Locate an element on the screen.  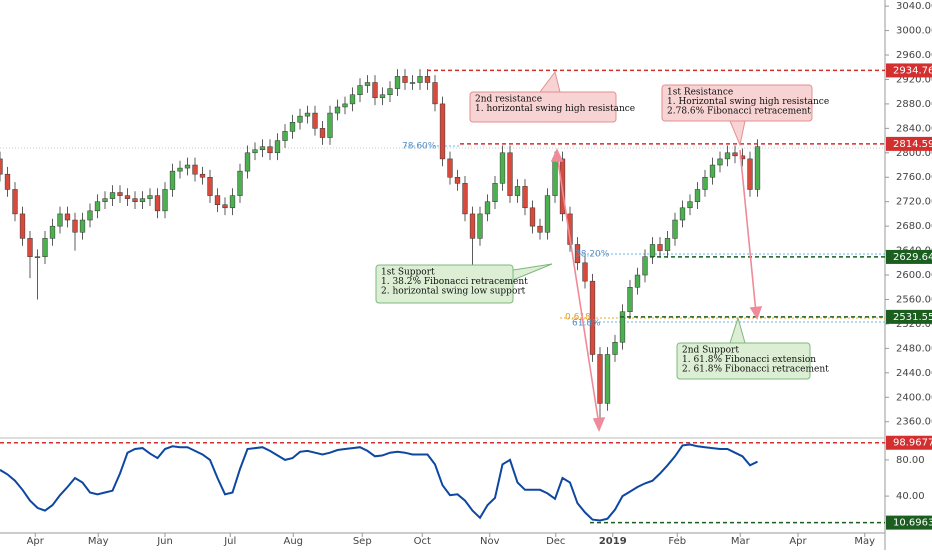
fib-label: 0.618 is located at coordinates (578, 318).